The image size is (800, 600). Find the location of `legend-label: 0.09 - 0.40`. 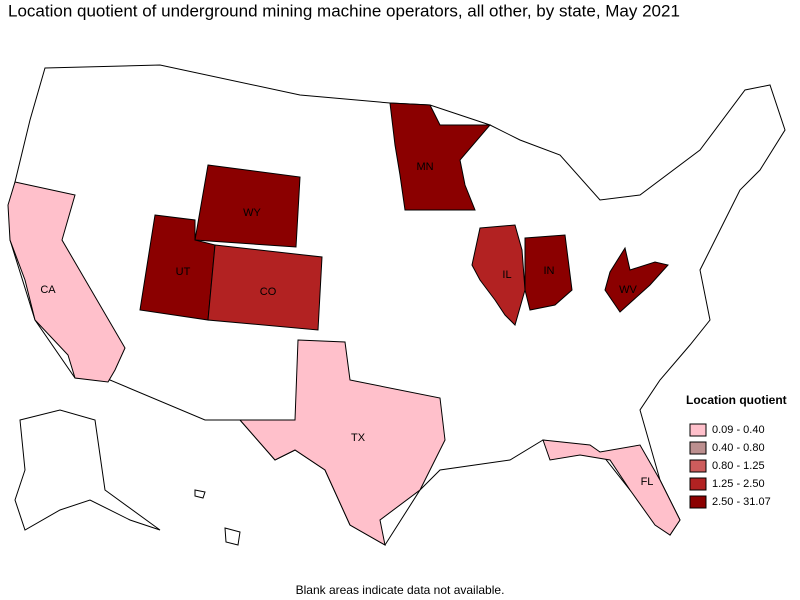

legend-label: 0.09 - 0.40 is located at coordinates (738, 430).